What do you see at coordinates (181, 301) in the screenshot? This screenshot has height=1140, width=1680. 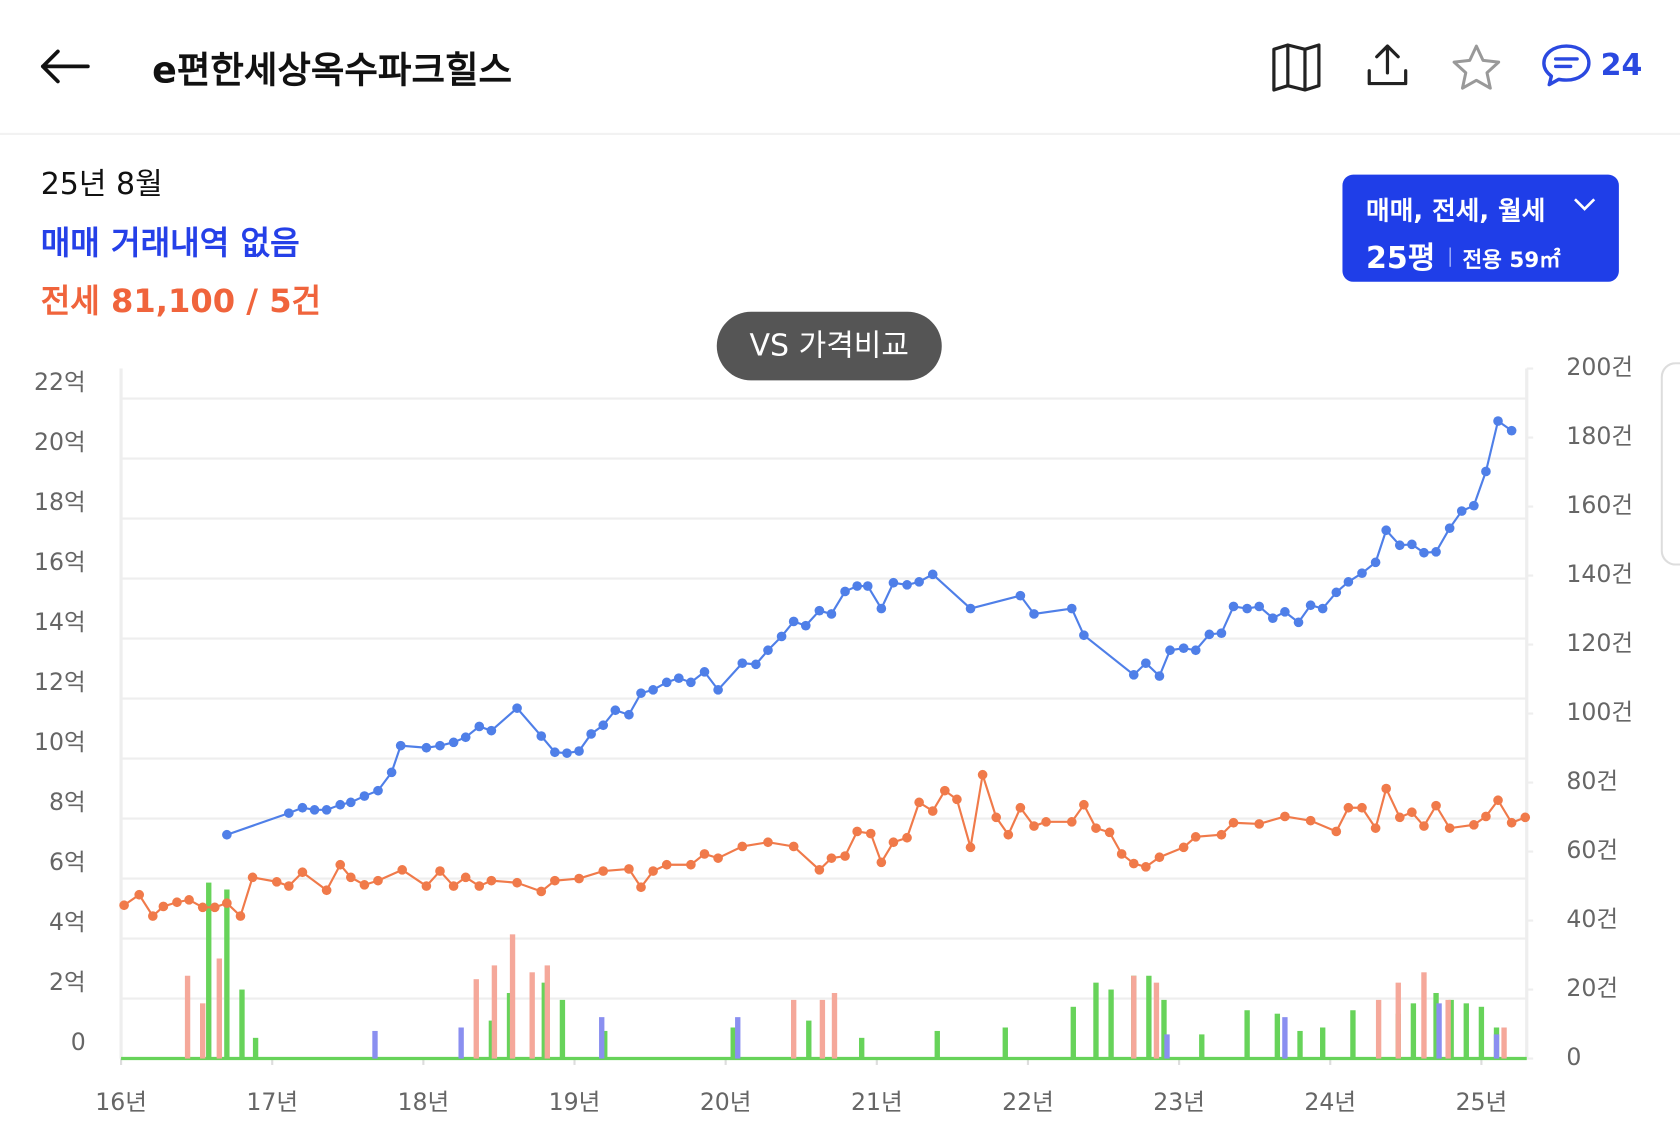 I see `jeonse-summary: 전세 81,100 / 5건` at bounding box center [181, 301].